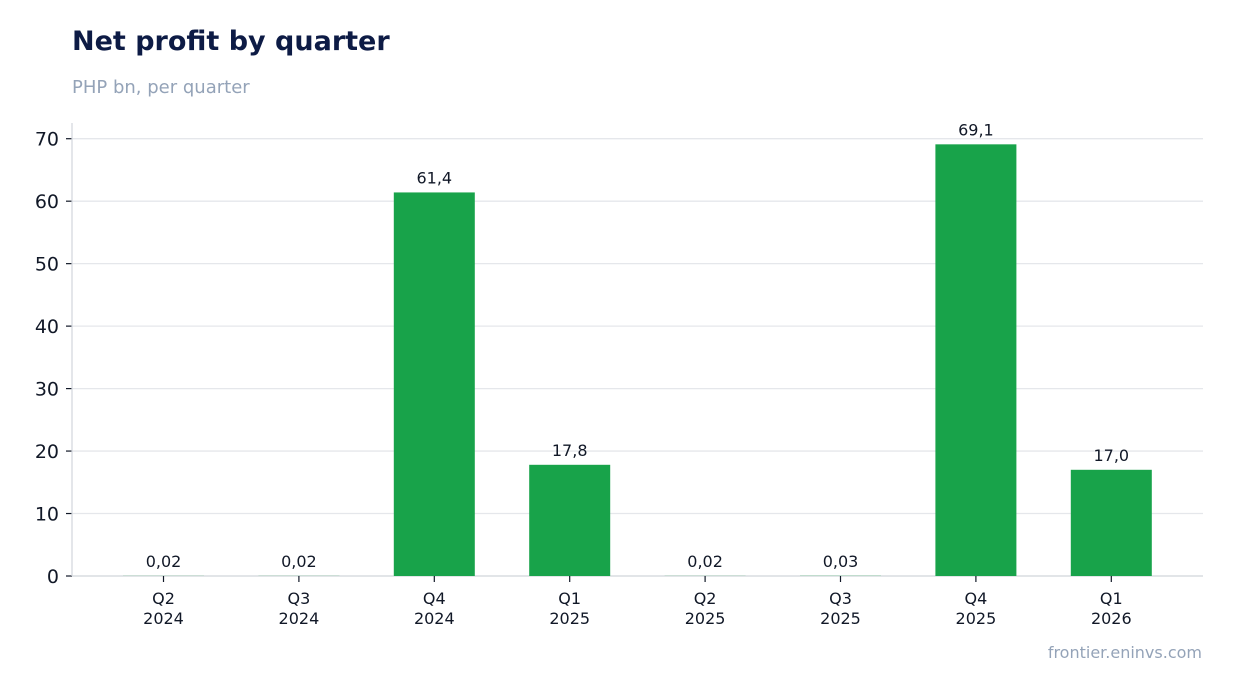 The height and width of the screenshot is (693, 1234). I want to click on data-label: 17,8, so click(570, 450).